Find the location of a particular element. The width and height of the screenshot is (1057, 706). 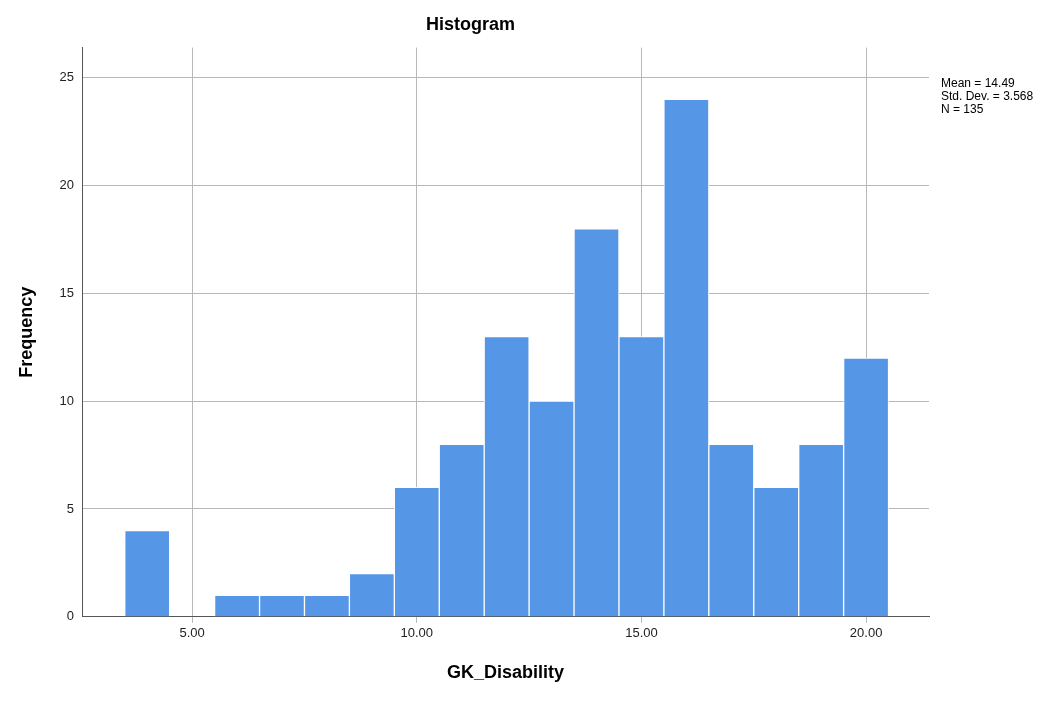

x-tick-label: 10.00 is located at coordinates (417, 633).